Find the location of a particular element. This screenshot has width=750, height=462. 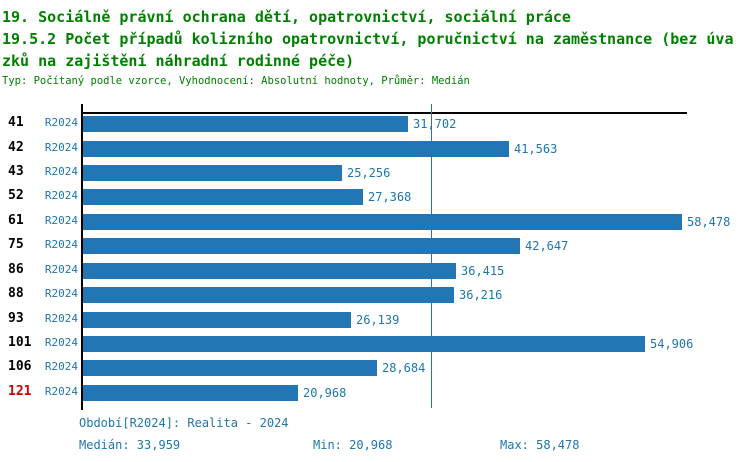

bar-row: 75 R2024 42,647 is located at coordinates (375, 246).